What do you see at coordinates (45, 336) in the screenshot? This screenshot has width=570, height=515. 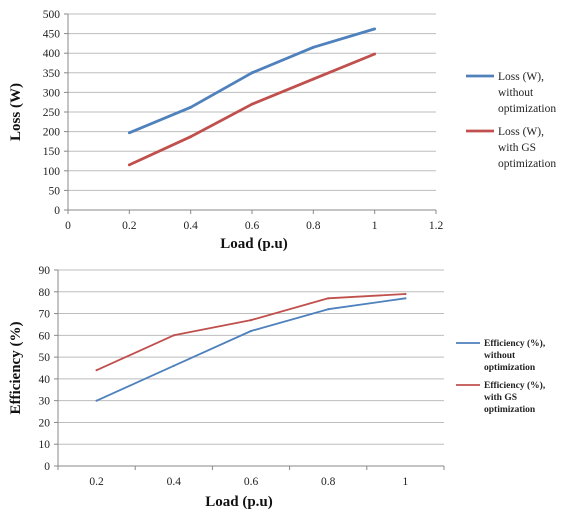 I see `y-tick-label: 60` at bounding box center [45, 336].